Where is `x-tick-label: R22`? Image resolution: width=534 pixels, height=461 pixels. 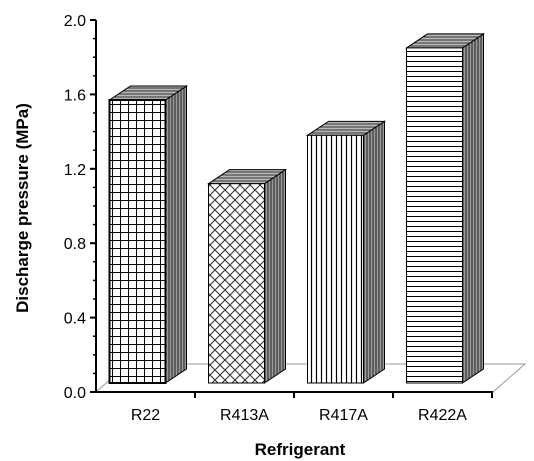
x-tick-label: R22 is located at coordinates (145, 415).